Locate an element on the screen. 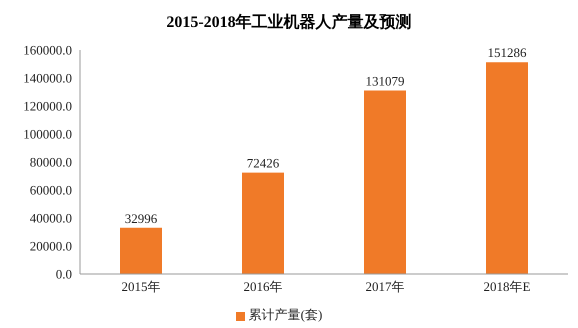 The image size is (578, 328). y-tick-label: 120000.0 is located at coordinates (47, 106).